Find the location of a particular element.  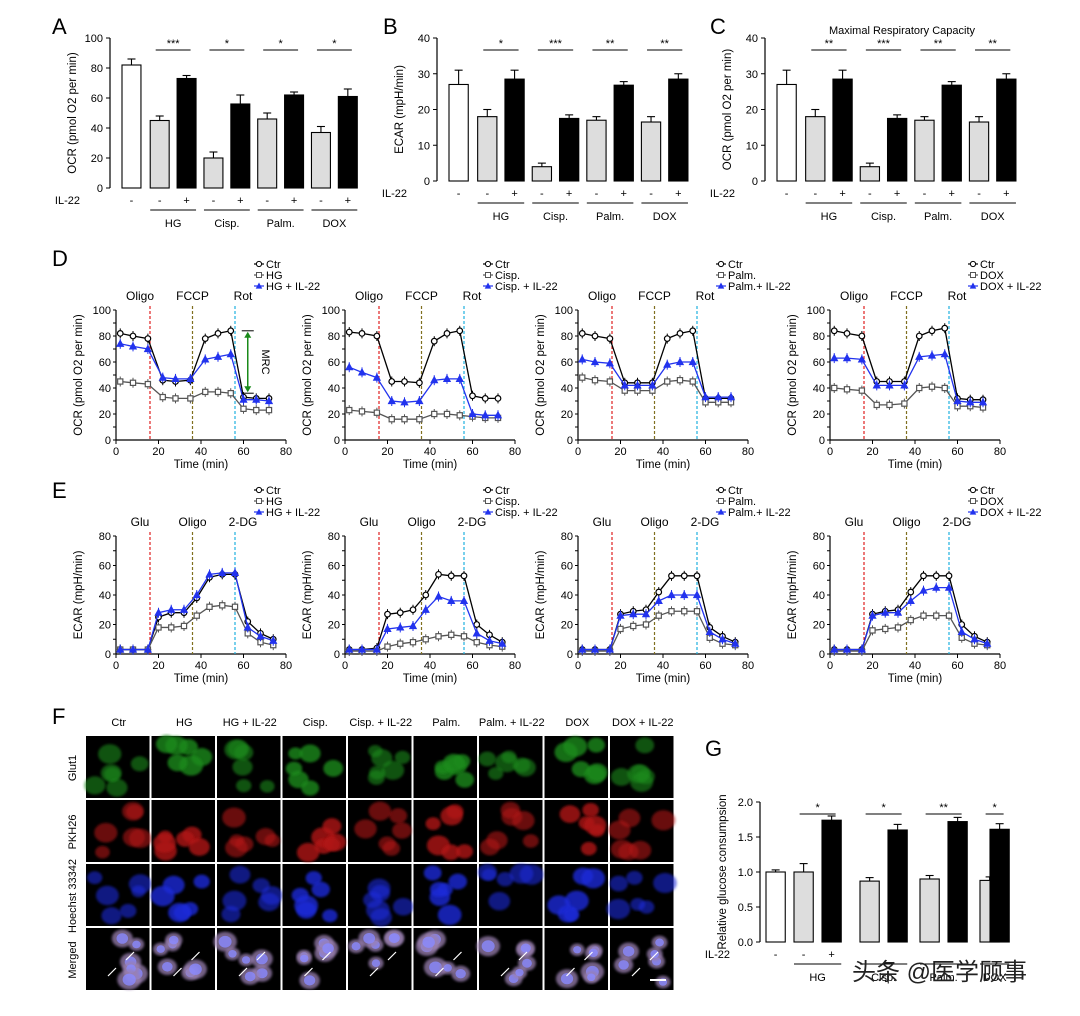

x-tick-label: 0 is located at coordinates (345, 666).